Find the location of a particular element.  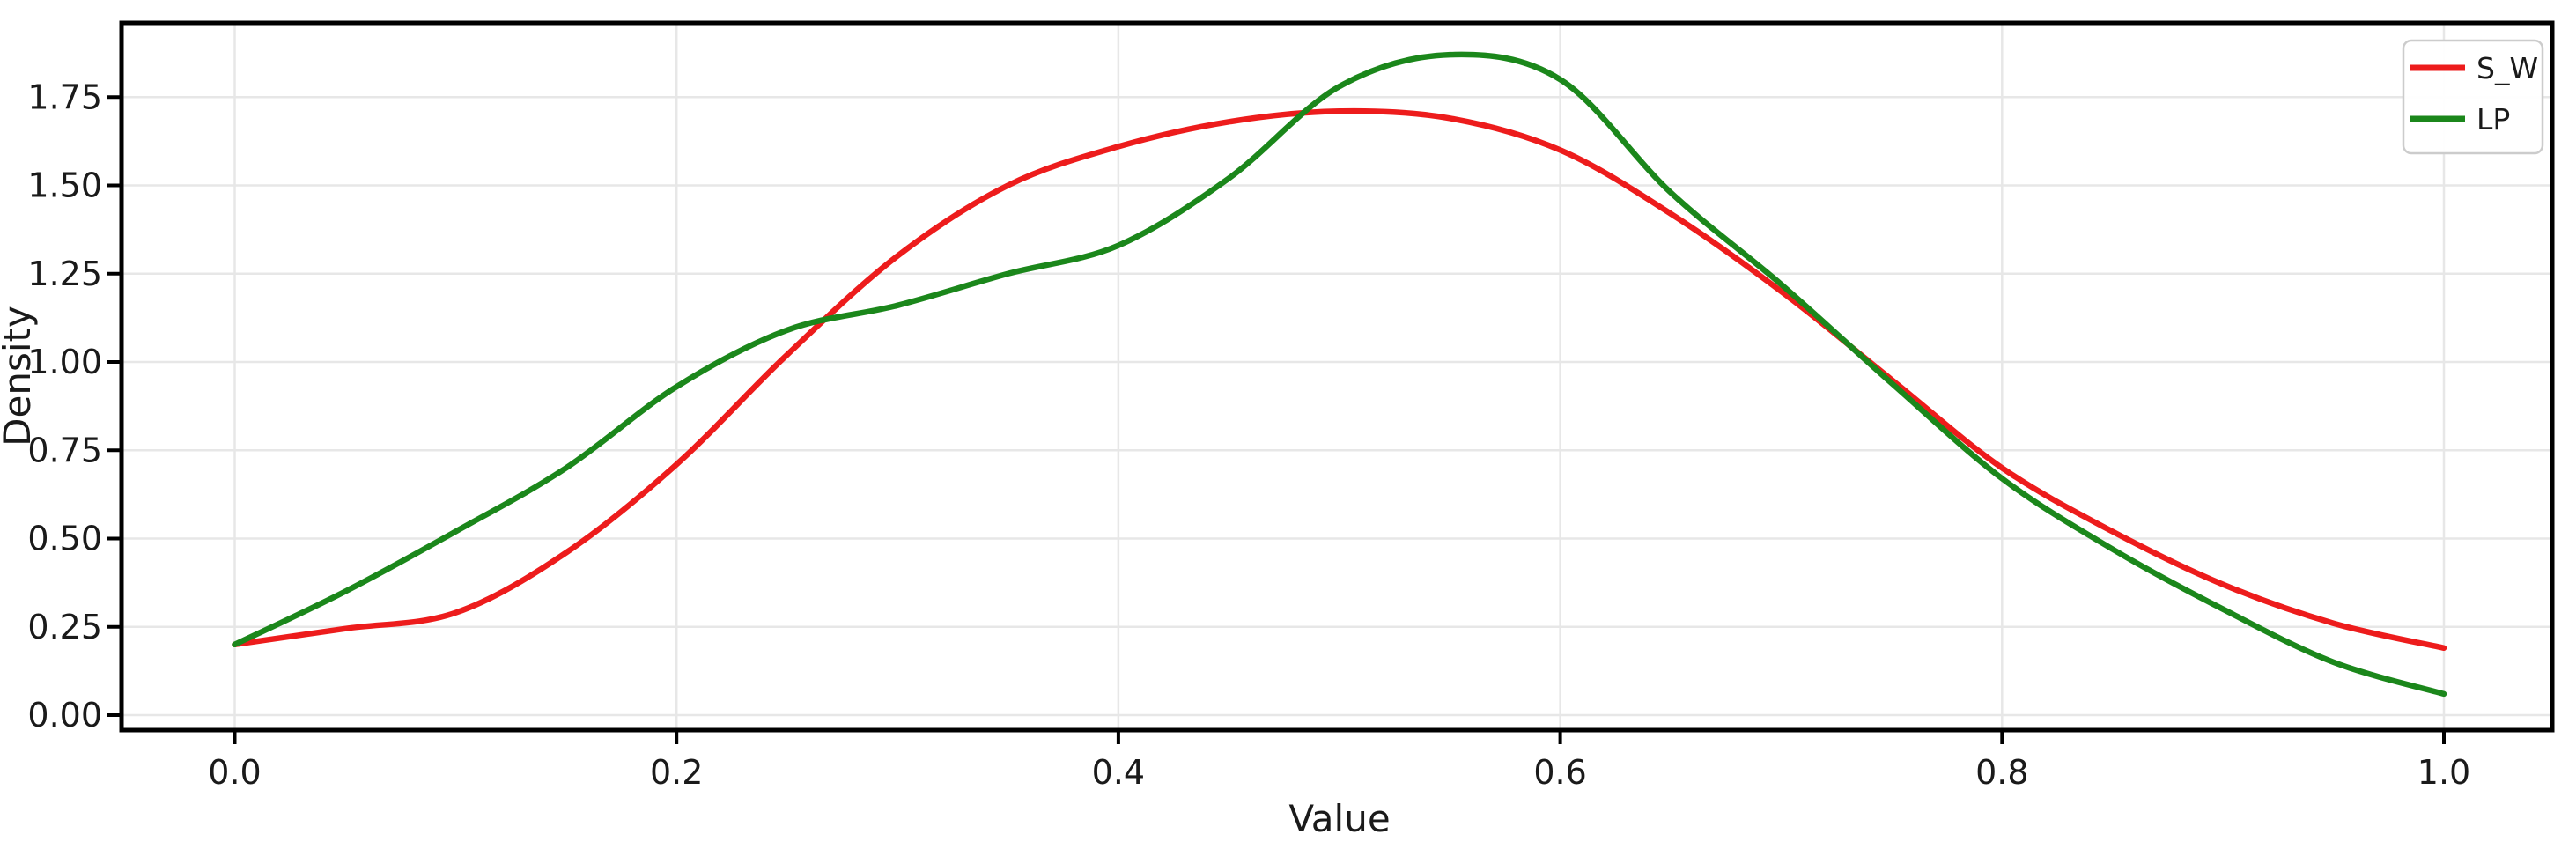

y-tick-label: 0.25 is located at coordinates (64, 627).